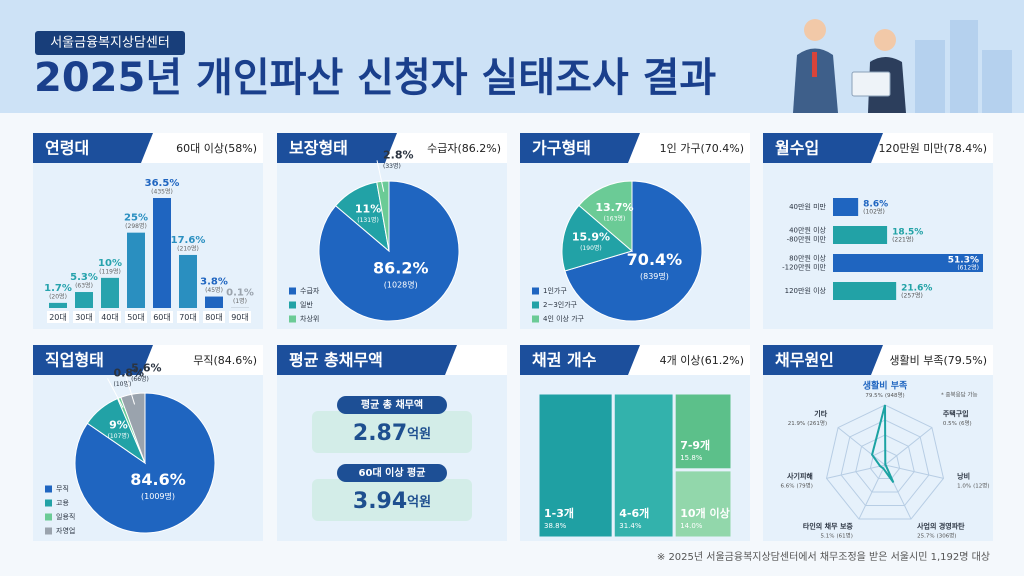 The height and width of the screenshot is (576, 1024). I want to click on legend-label: 차상위, so click(309, 318).